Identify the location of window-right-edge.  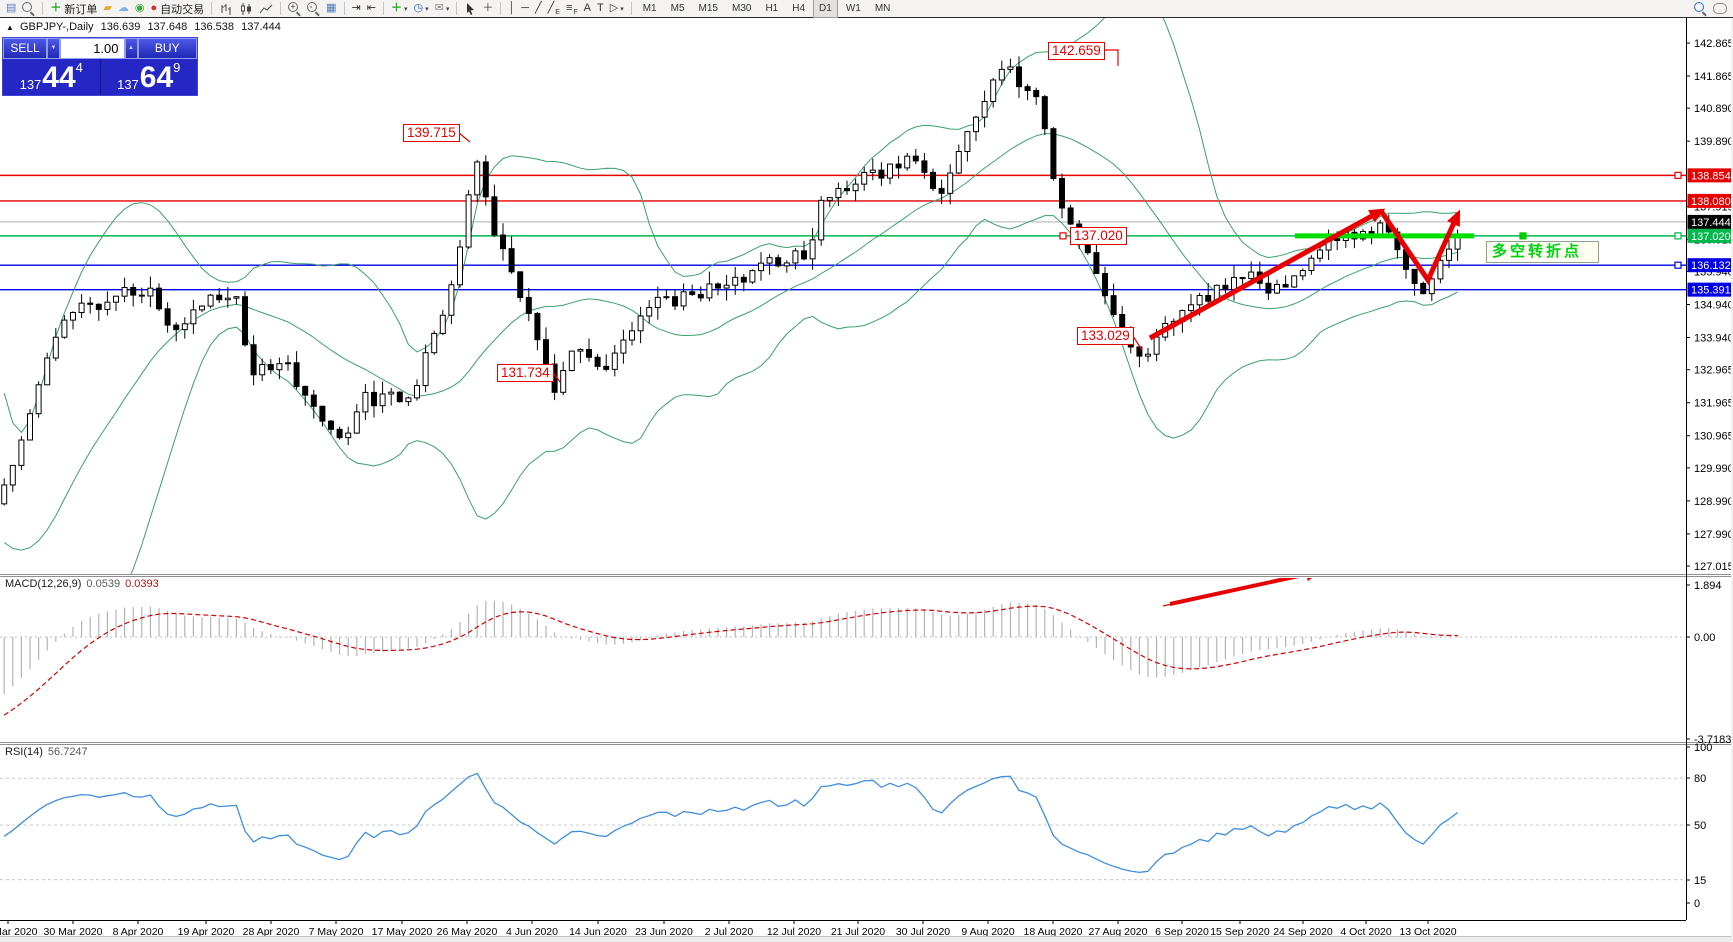
(1732, 480).